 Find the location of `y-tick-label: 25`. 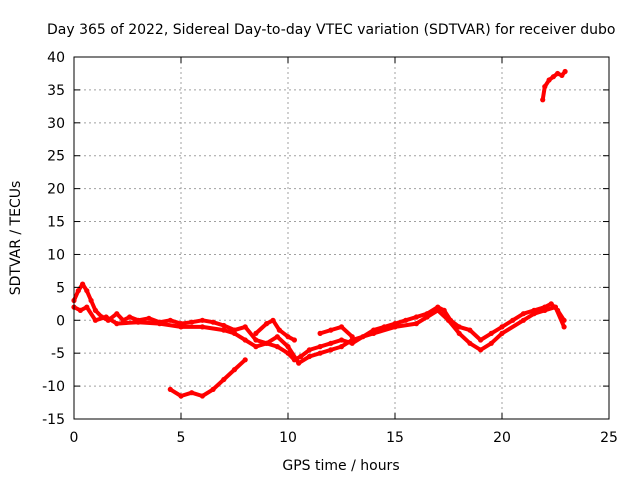

y-tick-label: 25 is located at coordinates (56, 157).